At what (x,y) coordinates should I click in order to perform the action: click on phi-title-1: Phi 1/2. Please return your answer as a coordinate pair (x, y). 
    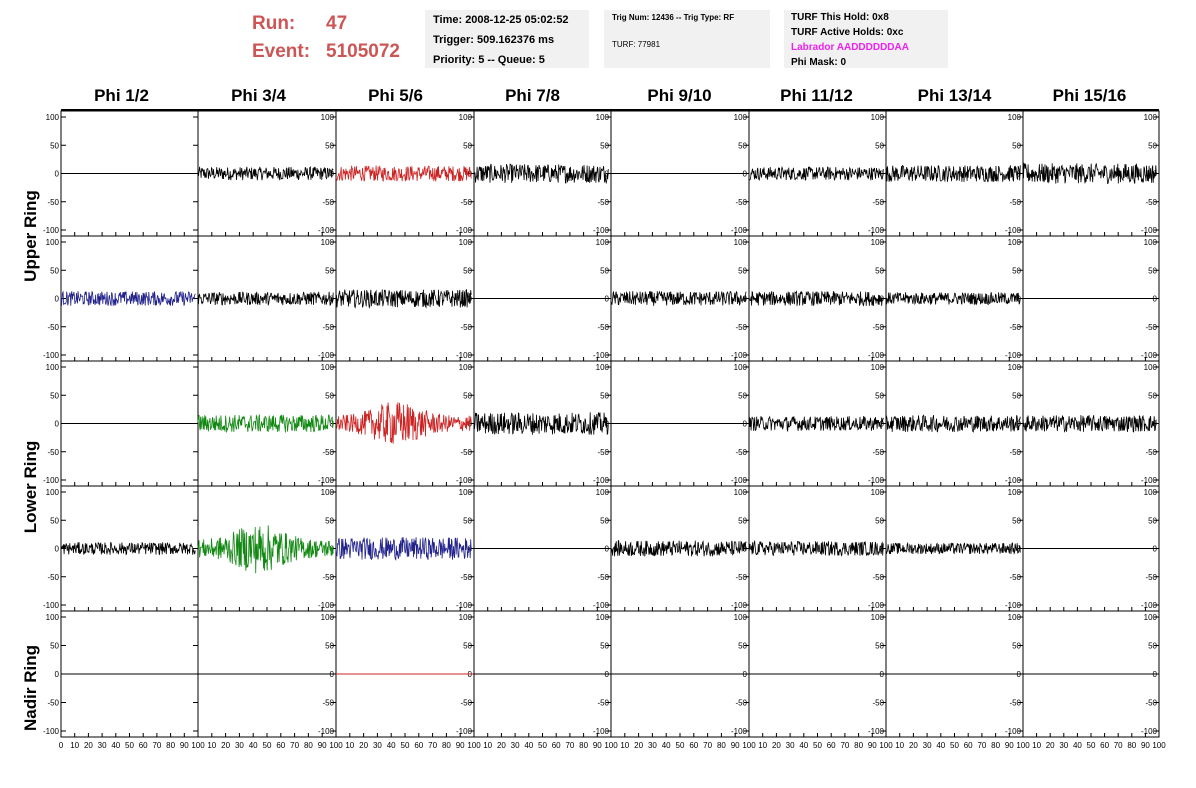
    Looking at the image, I should click on (121, 95).